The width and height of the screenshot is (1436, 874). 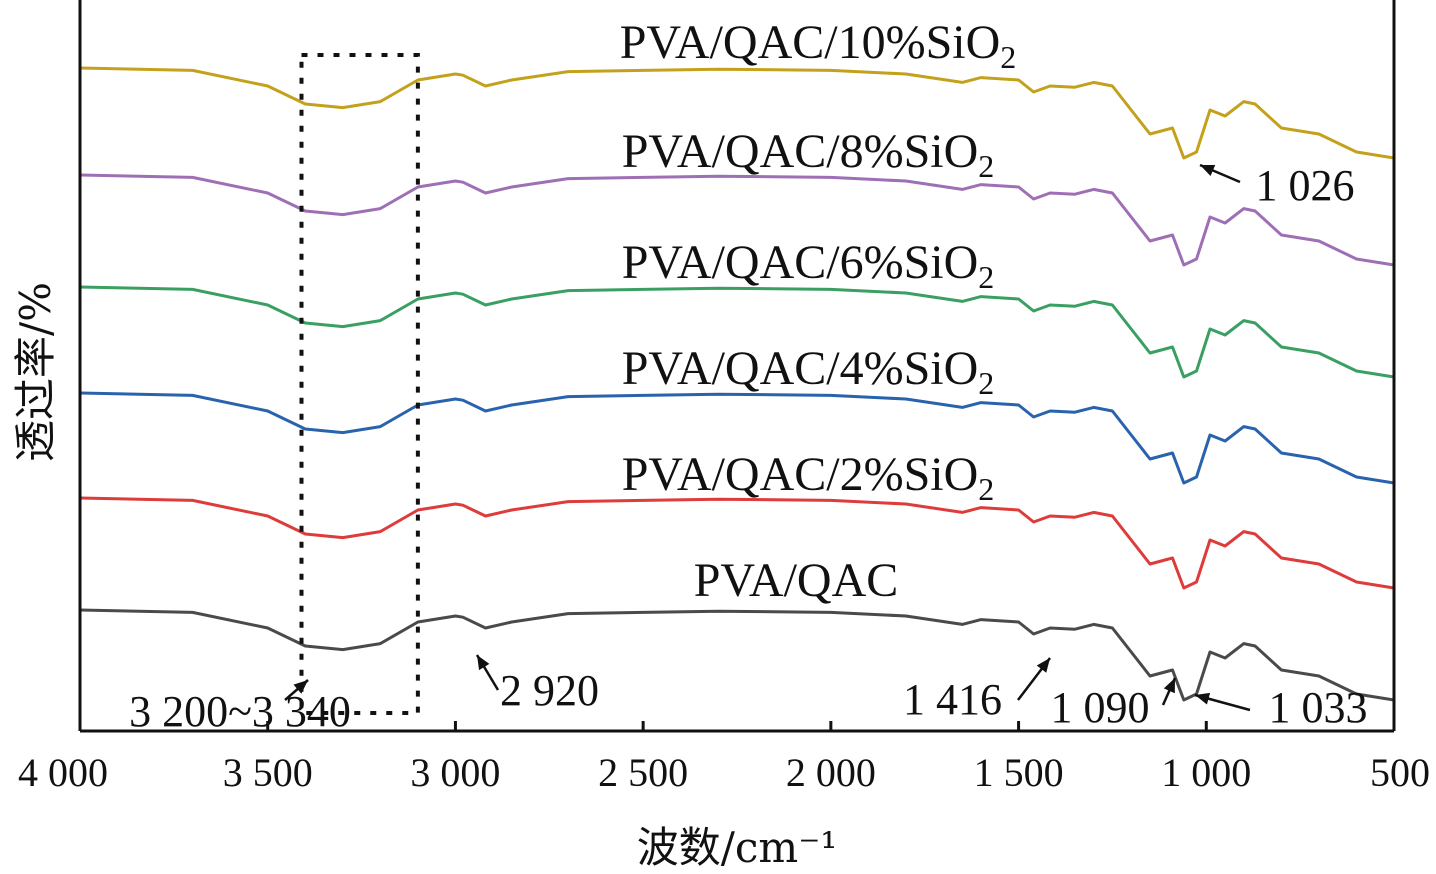 I want to click on annotation-label: 1 090, so click(x=1100, y=707).